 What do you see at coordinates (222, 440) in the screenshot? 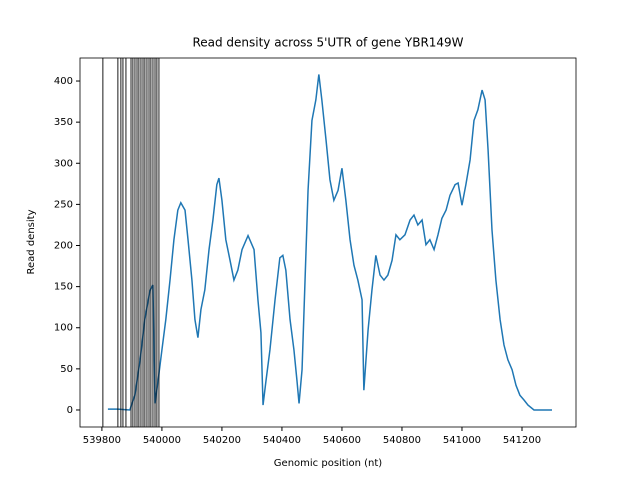
I see `x-tick-label: 540200` at bounding box center [222, 440].